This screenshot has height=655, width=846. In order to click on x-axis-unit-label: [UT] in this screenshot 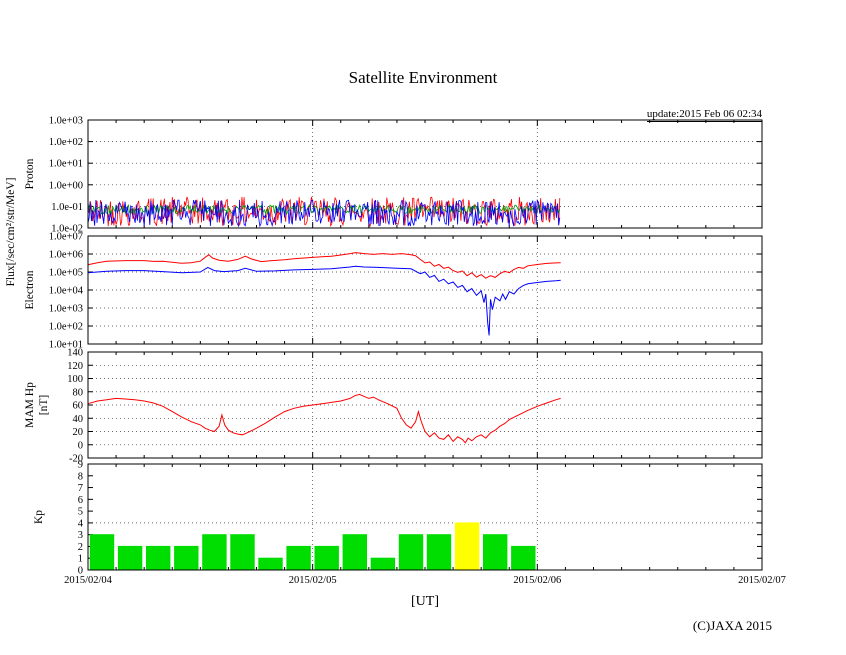, I will do `click(425, 601)`.